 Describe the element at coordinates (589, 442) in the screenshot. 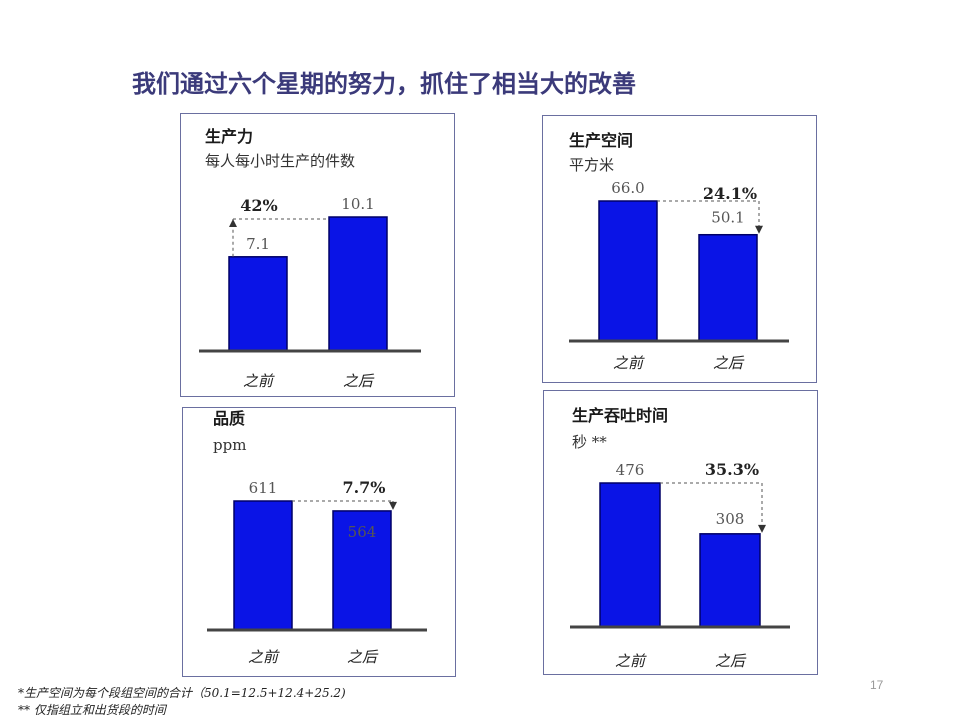

I see `chart-subtitle: 秒 **` at that location.